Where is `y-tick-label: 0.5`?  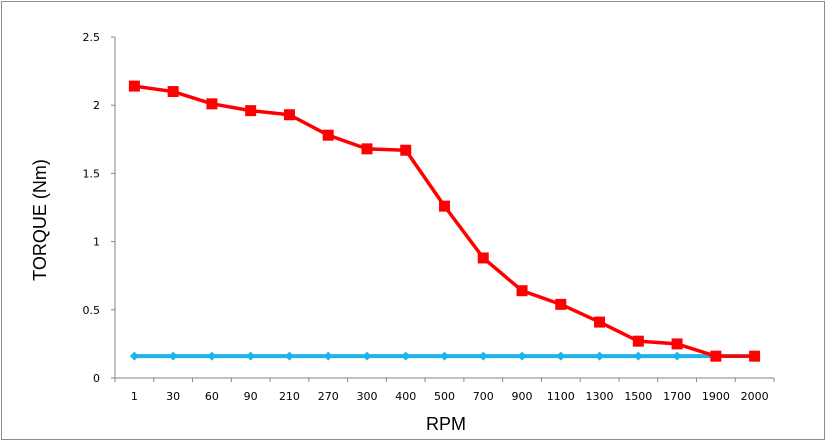
y-tick-label: 0.5 is located at coordinates (92, 310).